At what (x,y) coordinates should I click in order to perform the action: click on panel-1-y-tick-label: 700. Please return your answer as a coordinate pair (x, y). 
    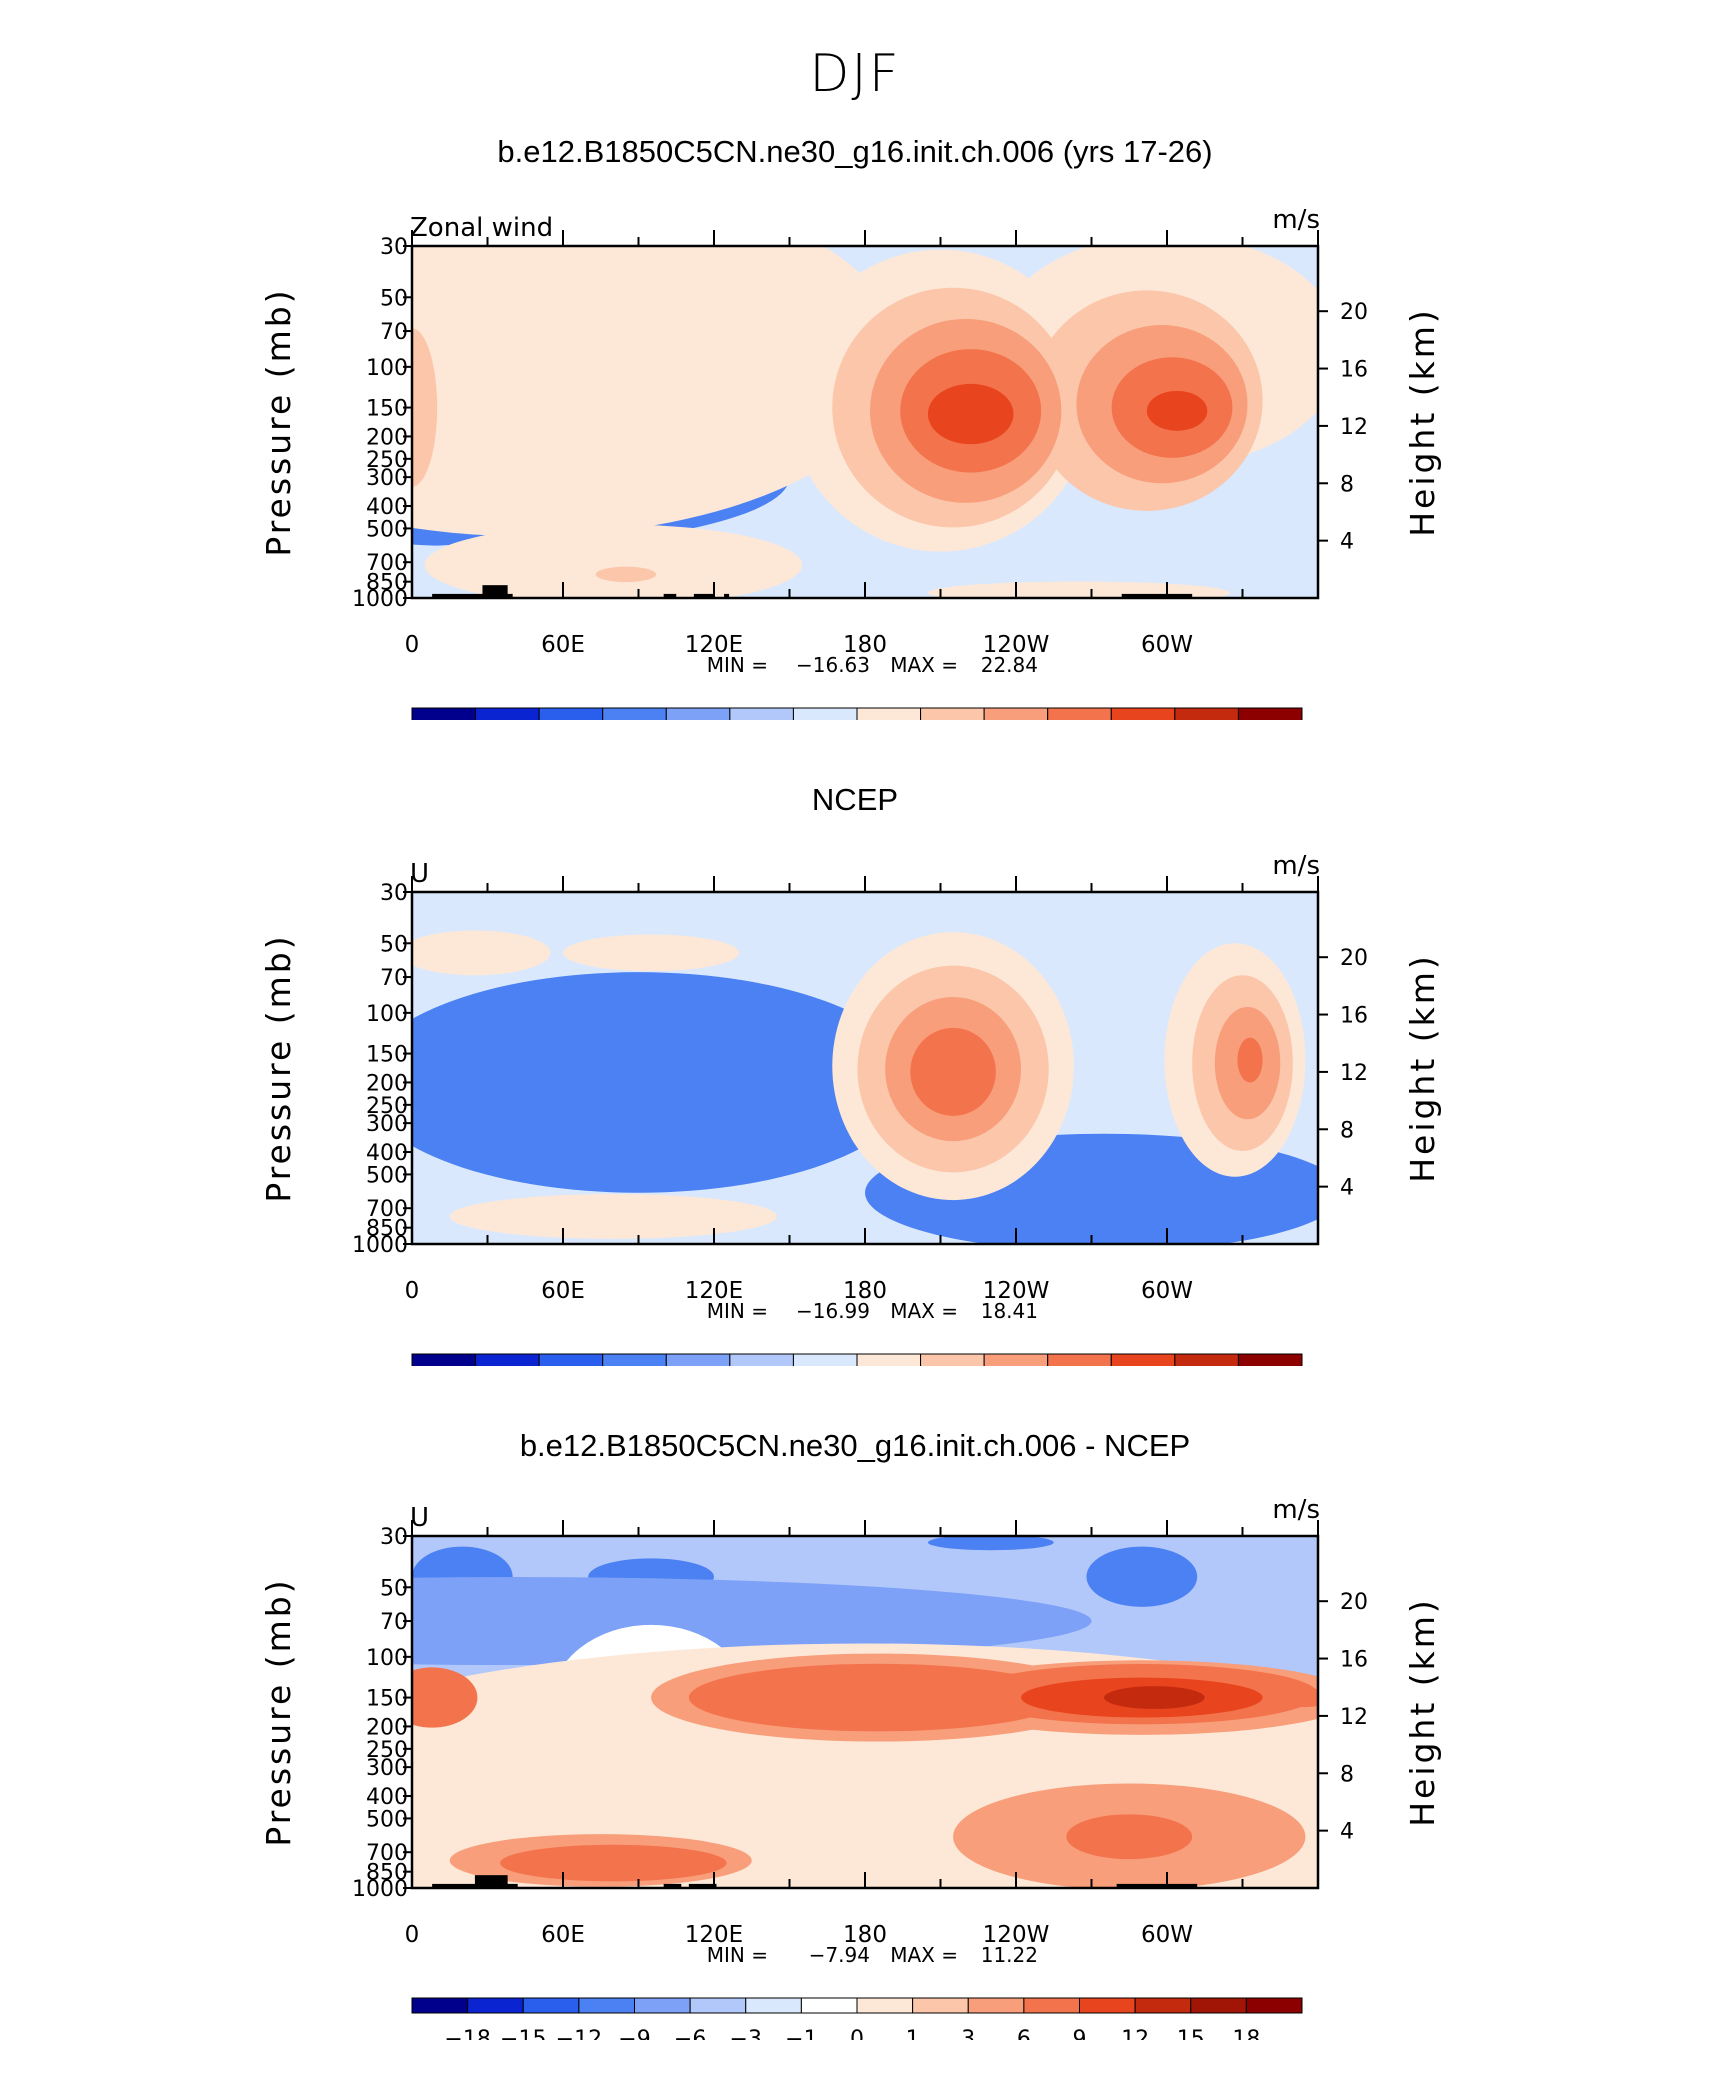
    Looking at the image, I should click on (387, 563).